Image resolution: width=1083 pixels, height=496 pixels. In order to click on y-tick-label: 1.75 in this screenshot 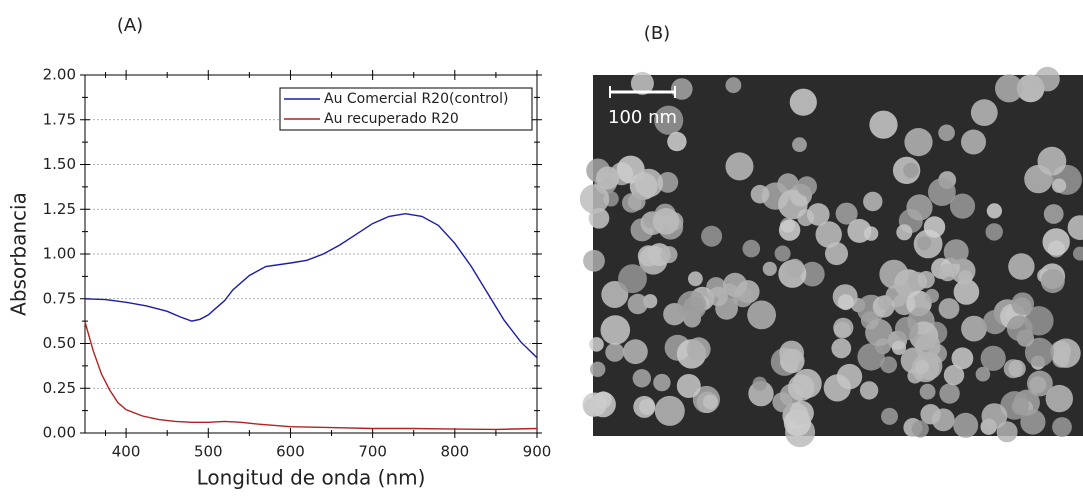, I will do `click(59, 119)`.